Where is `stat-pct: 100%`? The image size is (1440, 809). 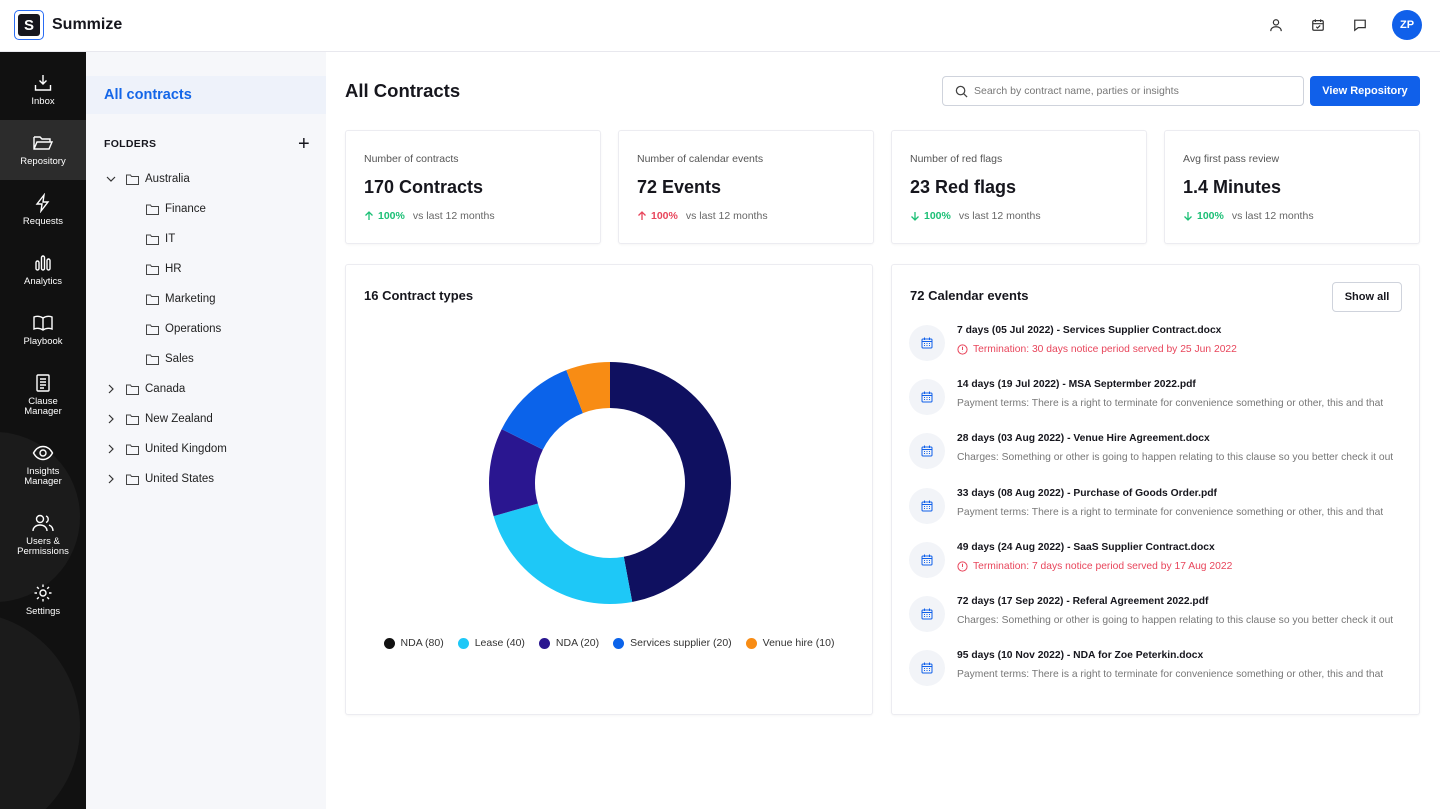 stat-pct: 100% is located at coordinates (664, 216).